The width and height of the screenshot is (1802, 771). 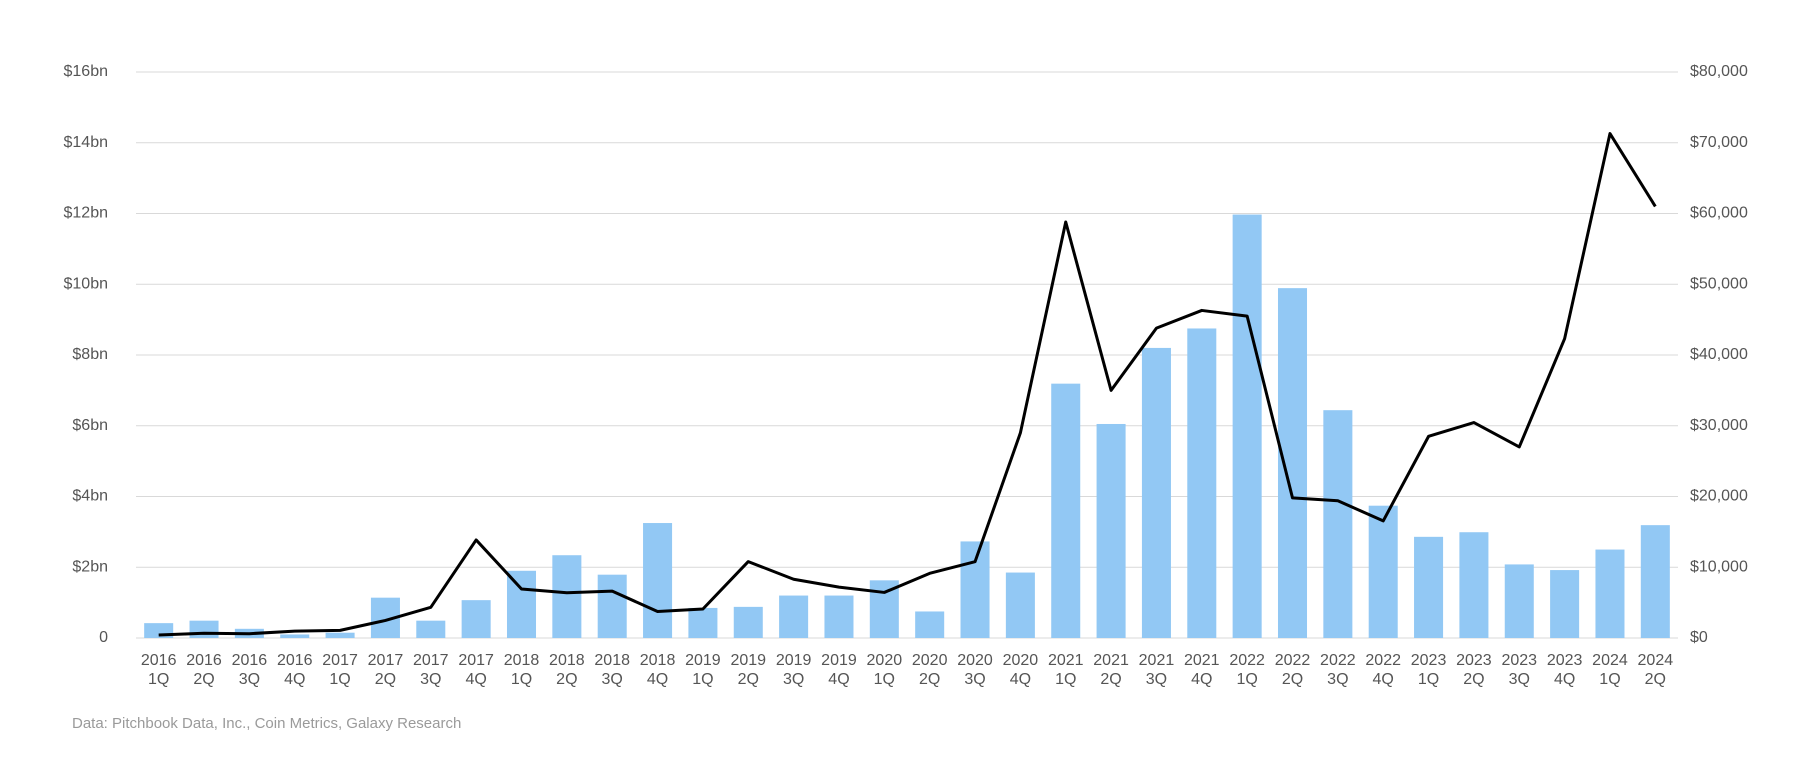 What do you see at coordinates (1719, 142) in the screenshot?
I see `y2-tick-label: $70,000` at bounding box center [1719, 142].